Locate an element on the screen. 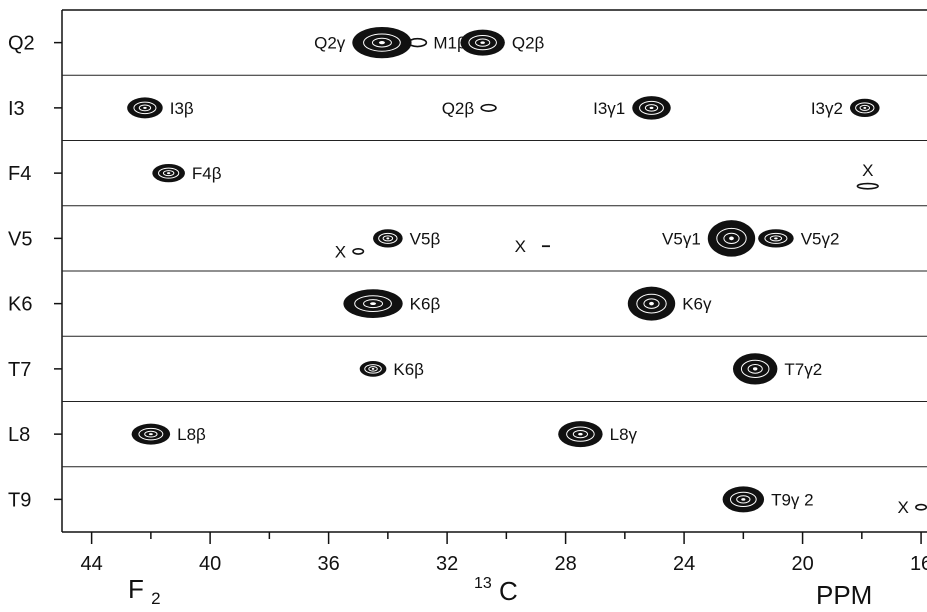 This screenshot has width=927, height=612. peak-5: I3γ1 is located at coordinates (632, 108).